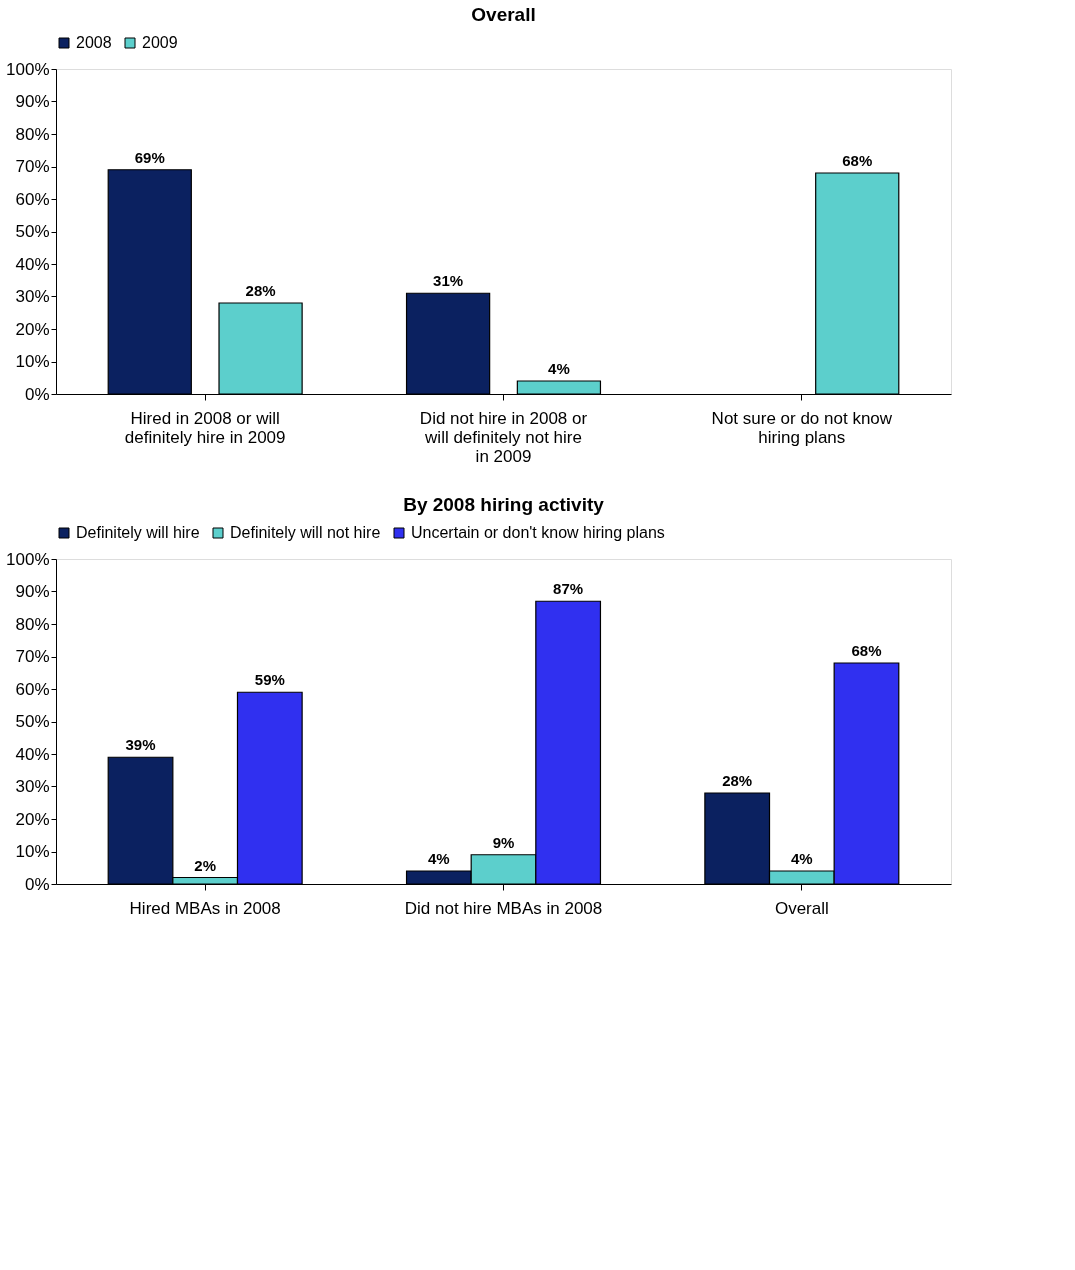  Describe the element at coordinates (504, 504) in the screenshot. I see `chart-title: By 2008 hiring activity` at that location.